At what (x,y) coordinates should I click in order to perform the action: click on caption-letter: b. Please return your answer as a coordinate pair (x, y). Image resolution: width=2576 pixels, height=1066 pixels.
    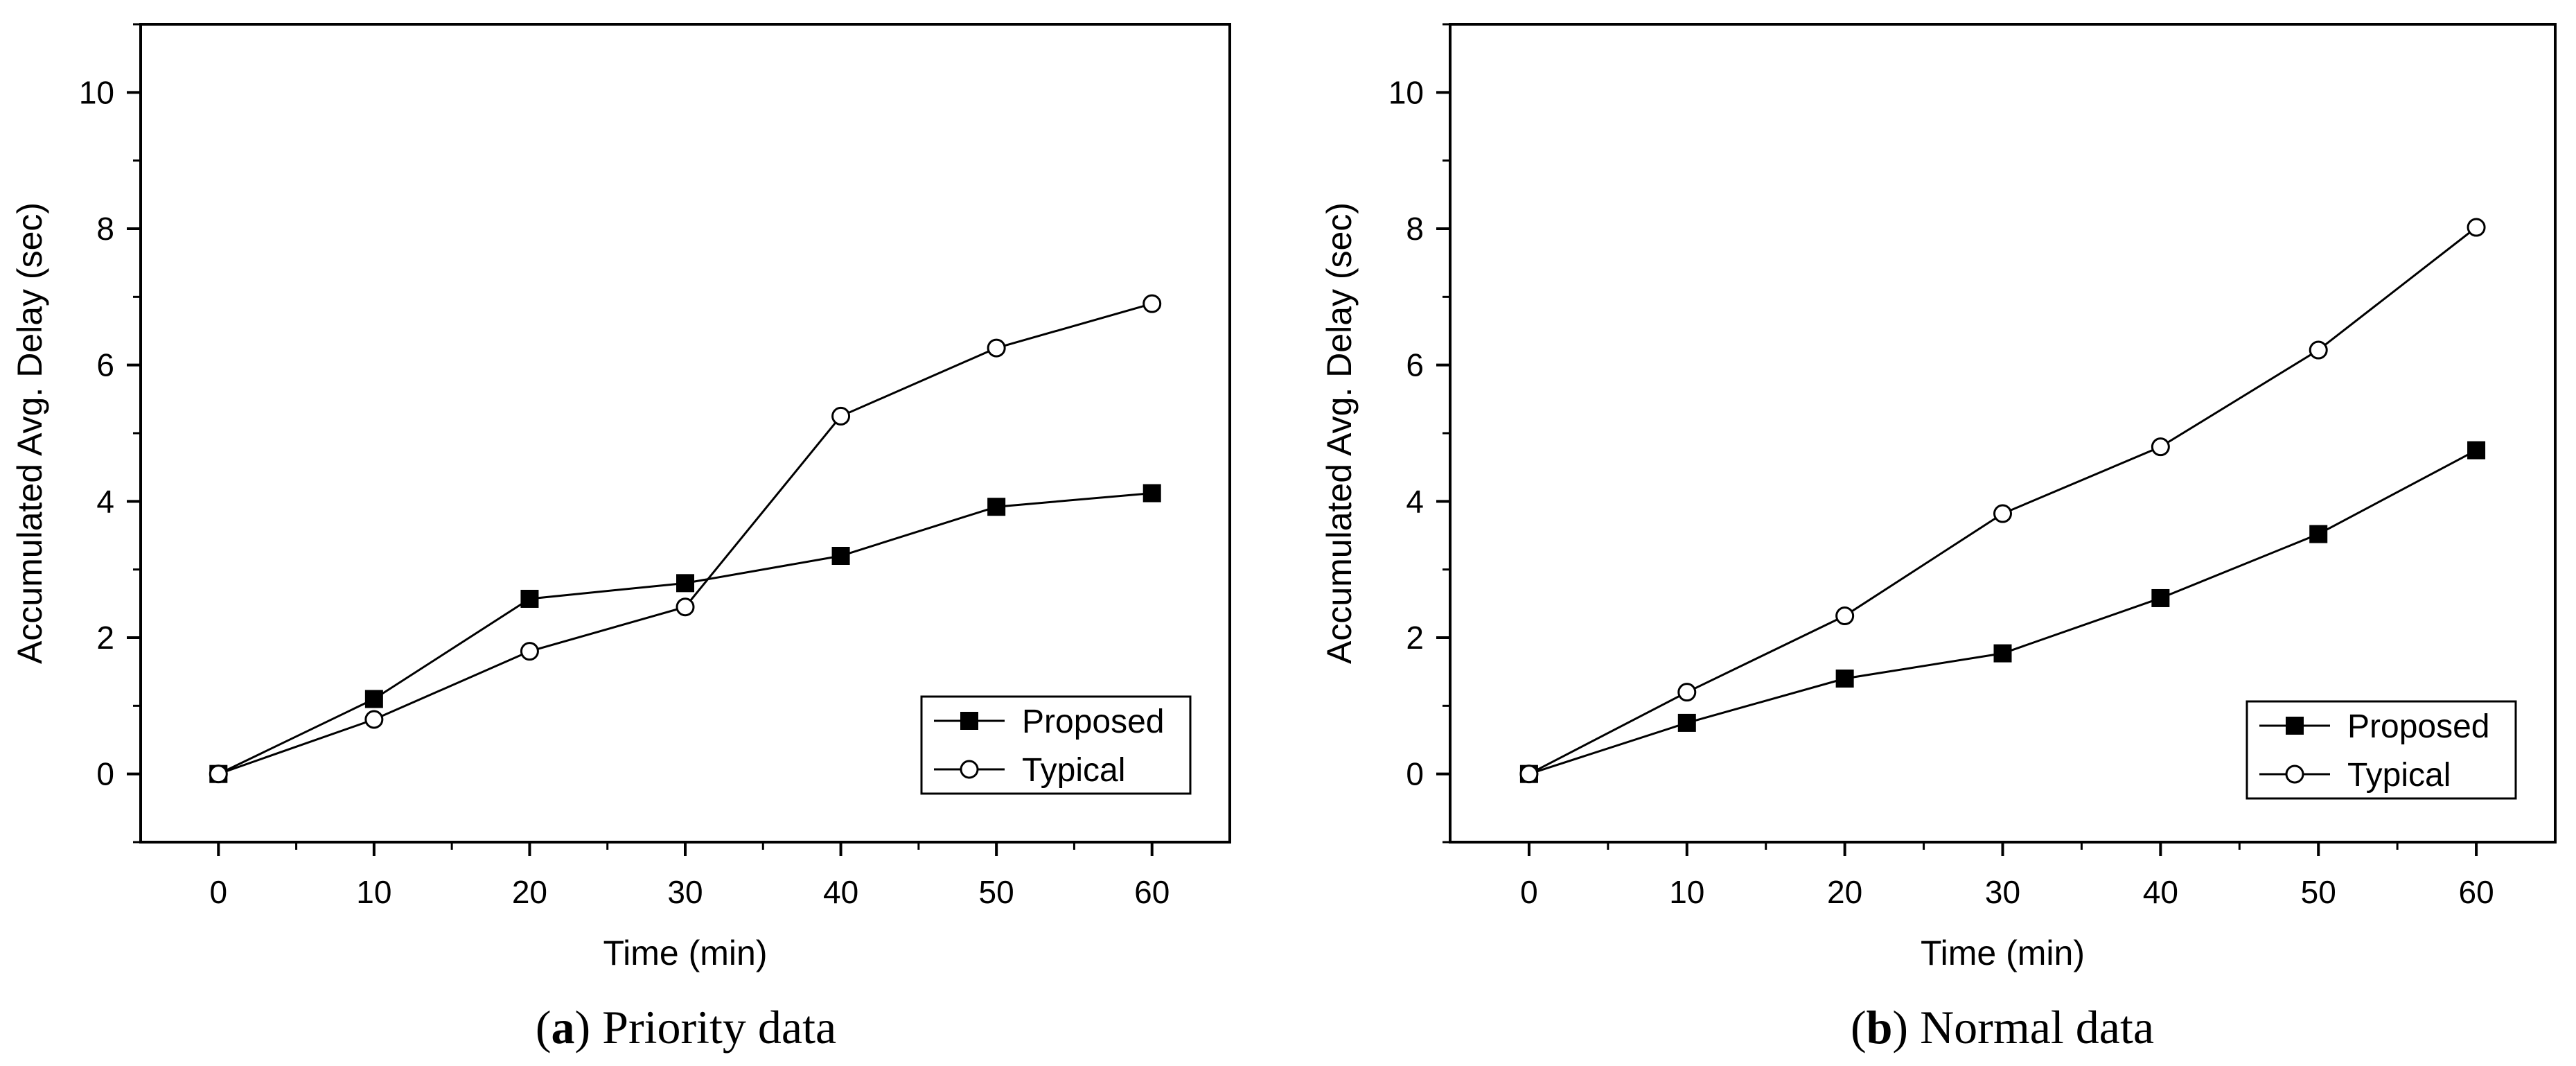
    Looking at the image, I should click on (1880, 1027).